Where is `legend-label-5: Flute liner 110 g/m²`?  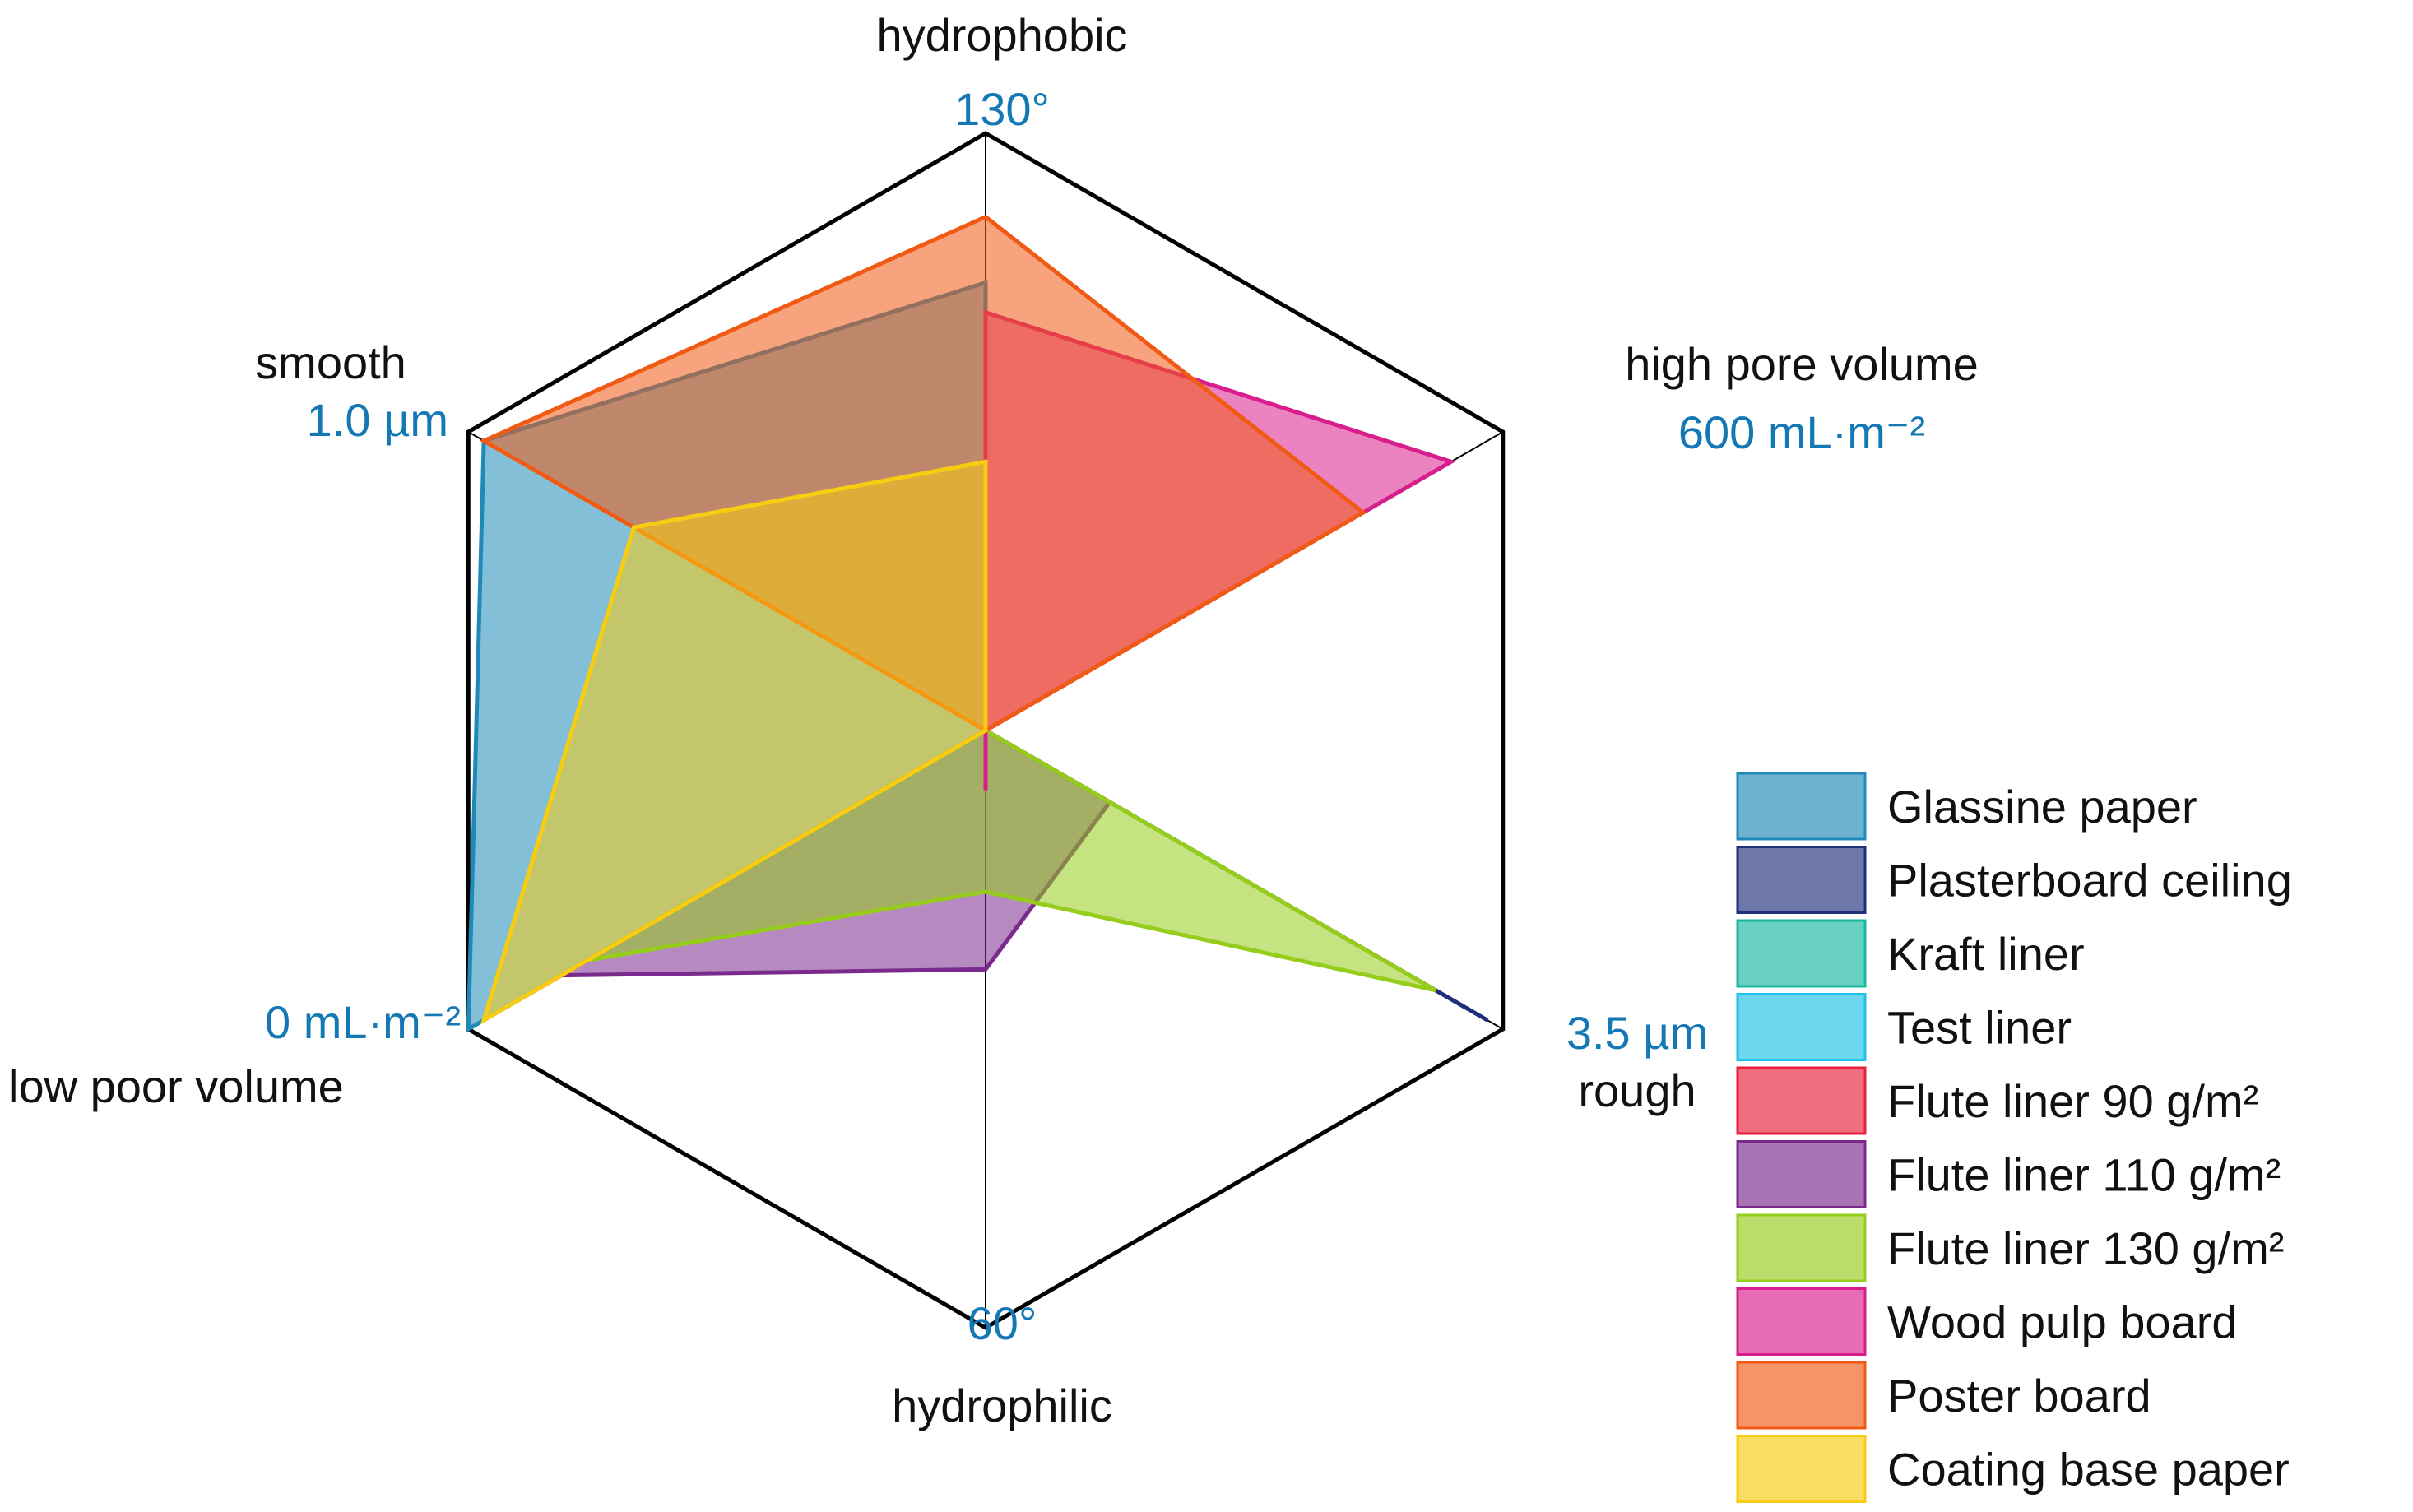 legend-label-5: Flute liner 110 g/m² is located at coordinates (2084, 1175).